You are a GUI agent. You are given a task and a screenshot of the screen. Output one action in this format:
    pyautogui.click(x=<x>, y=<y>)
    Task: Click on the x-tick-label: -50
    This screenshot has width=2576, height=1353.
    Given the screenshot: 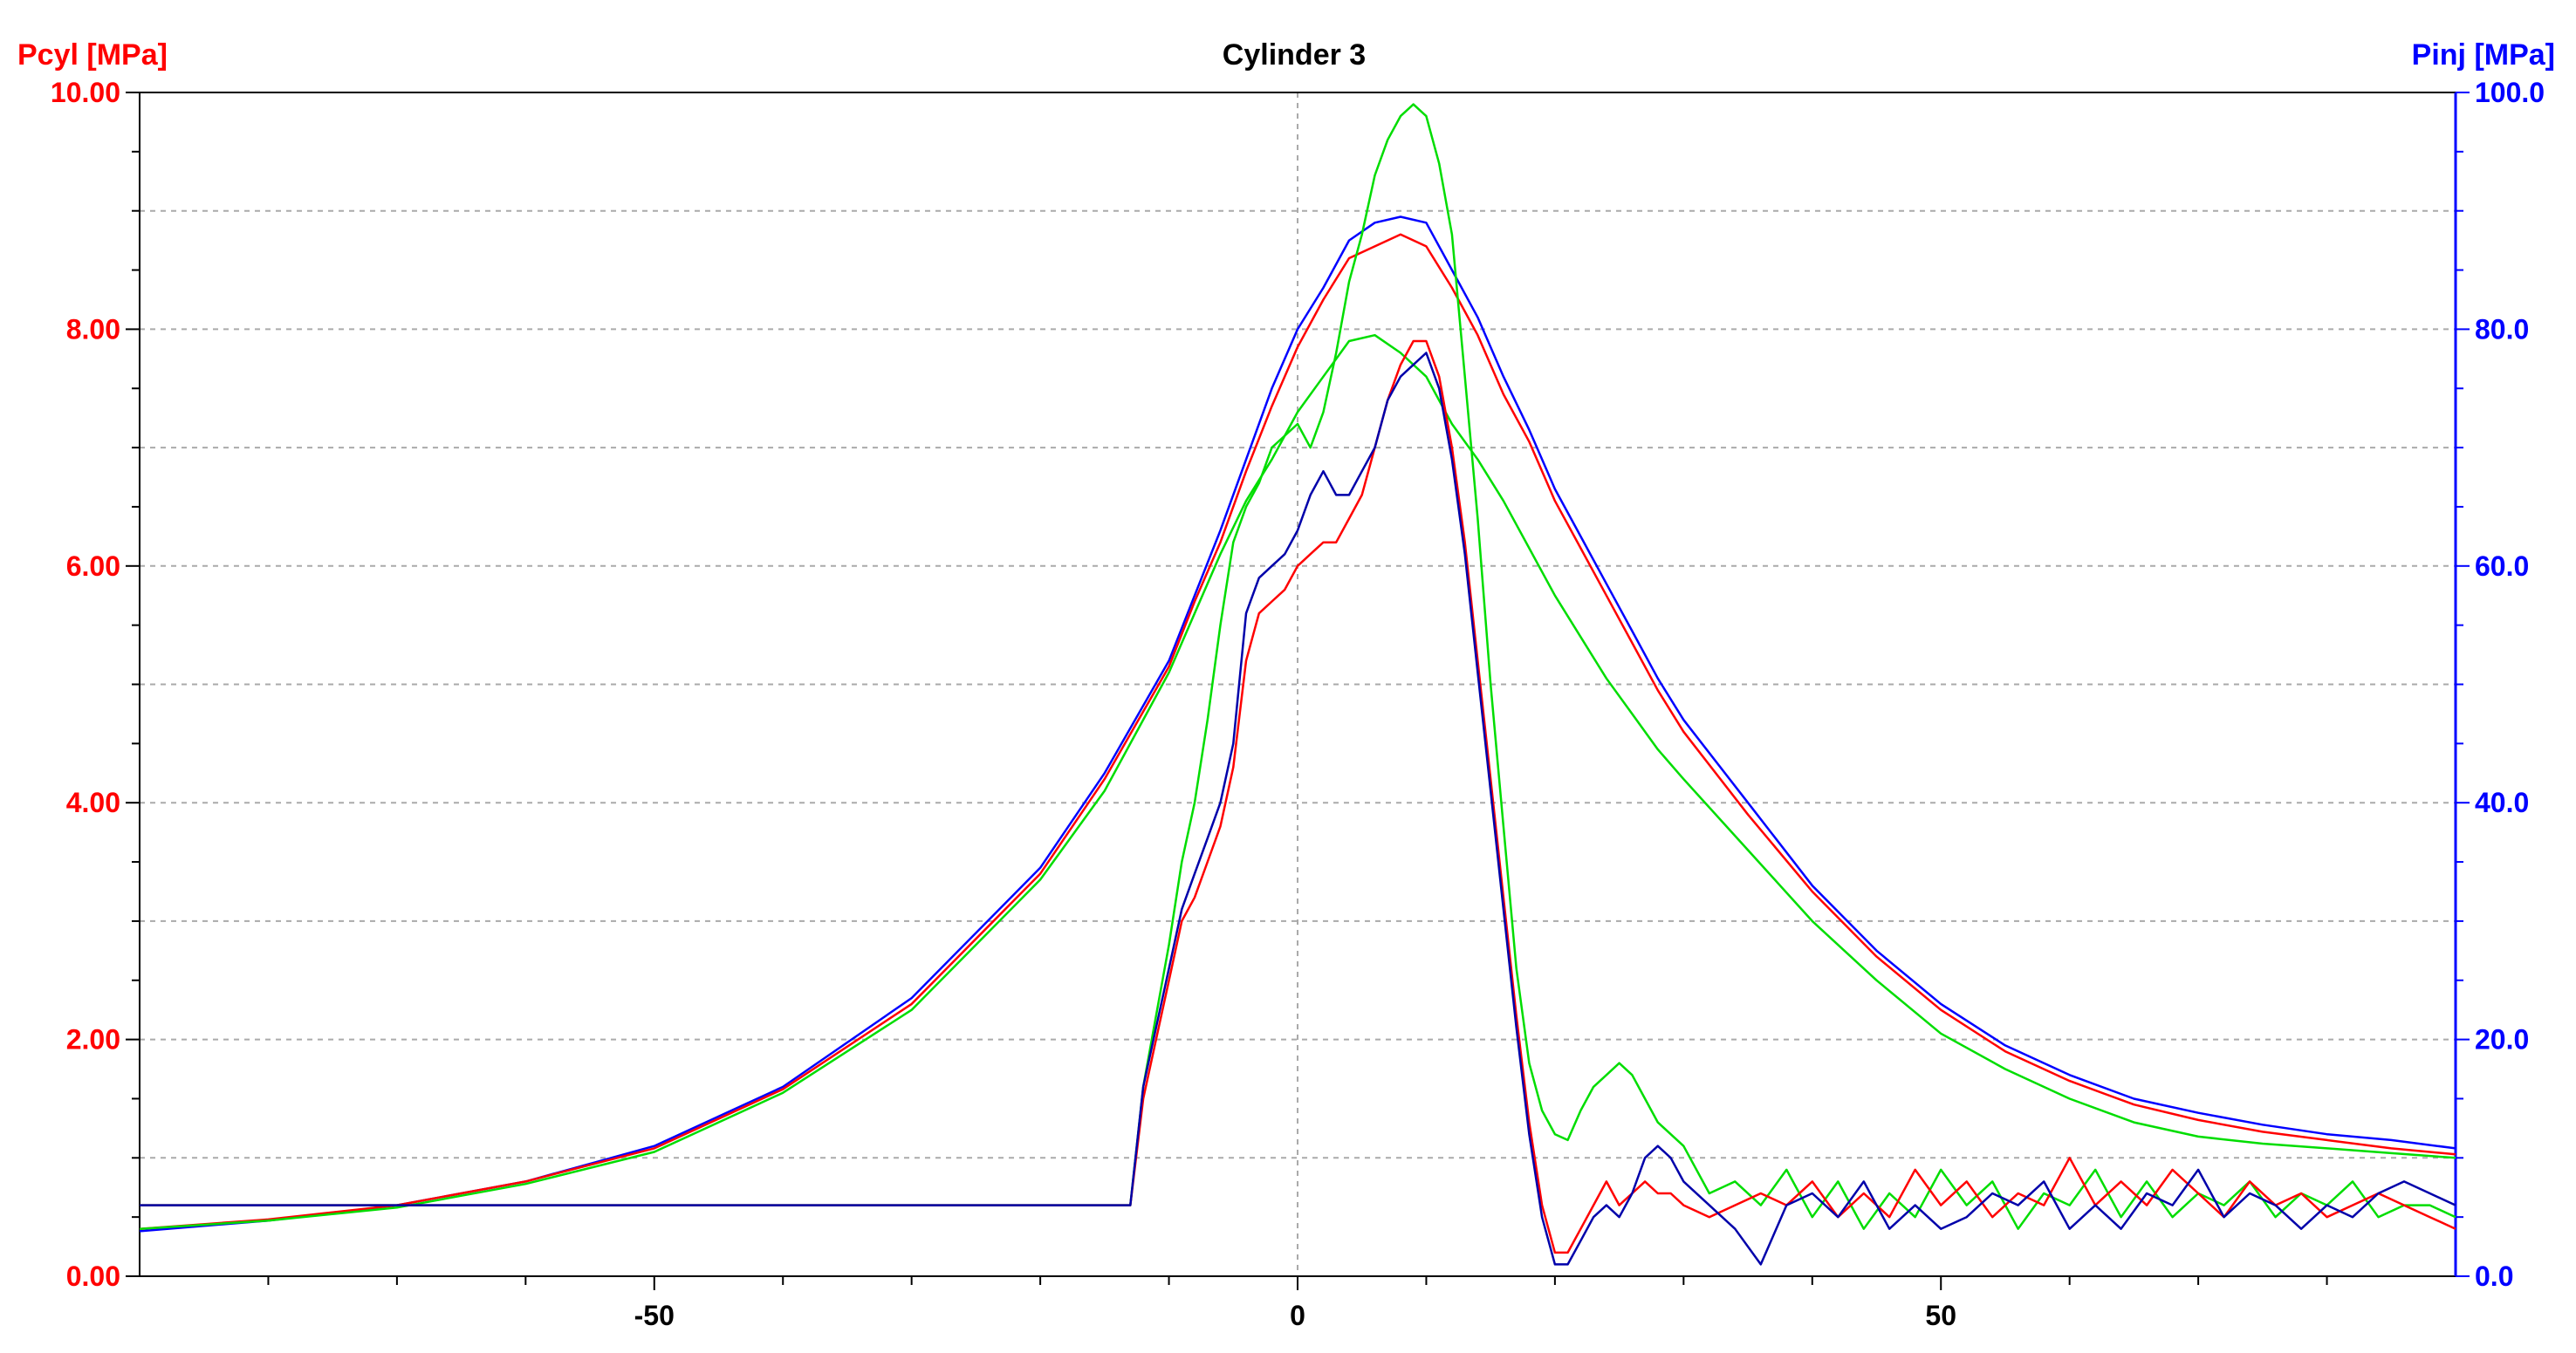 What is the action you would take?
    pyautogui.click(x=654, y=1315)
    